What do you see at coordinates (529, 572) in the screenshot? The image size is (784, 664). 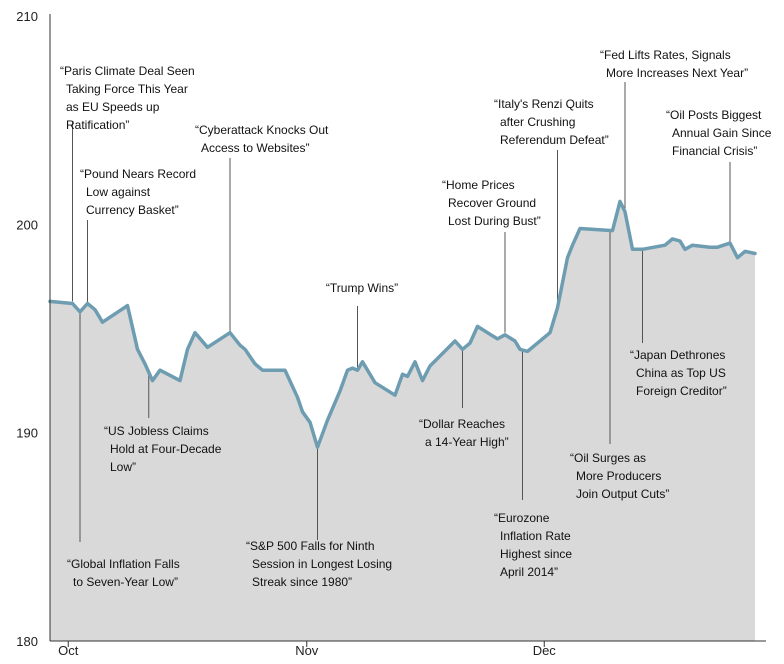 I see `annotation-label-line: April 2014”` at bounding box center [529, 572].